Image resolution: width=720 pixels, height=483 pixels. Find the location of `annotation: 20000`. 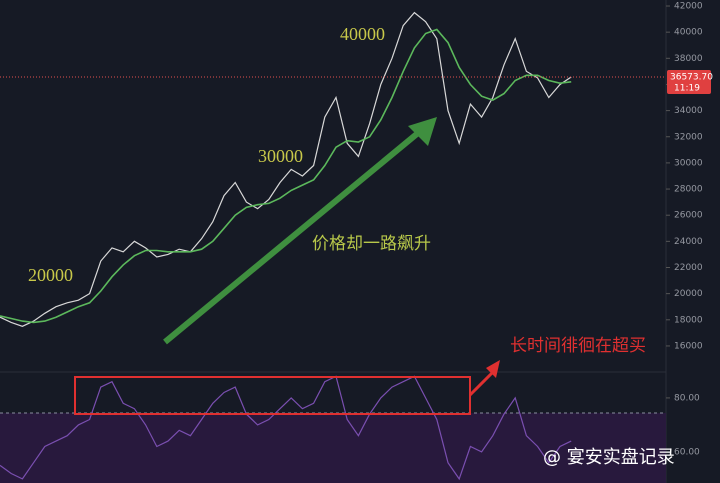

annotation: 20000 is located at coordinates (50, 275).